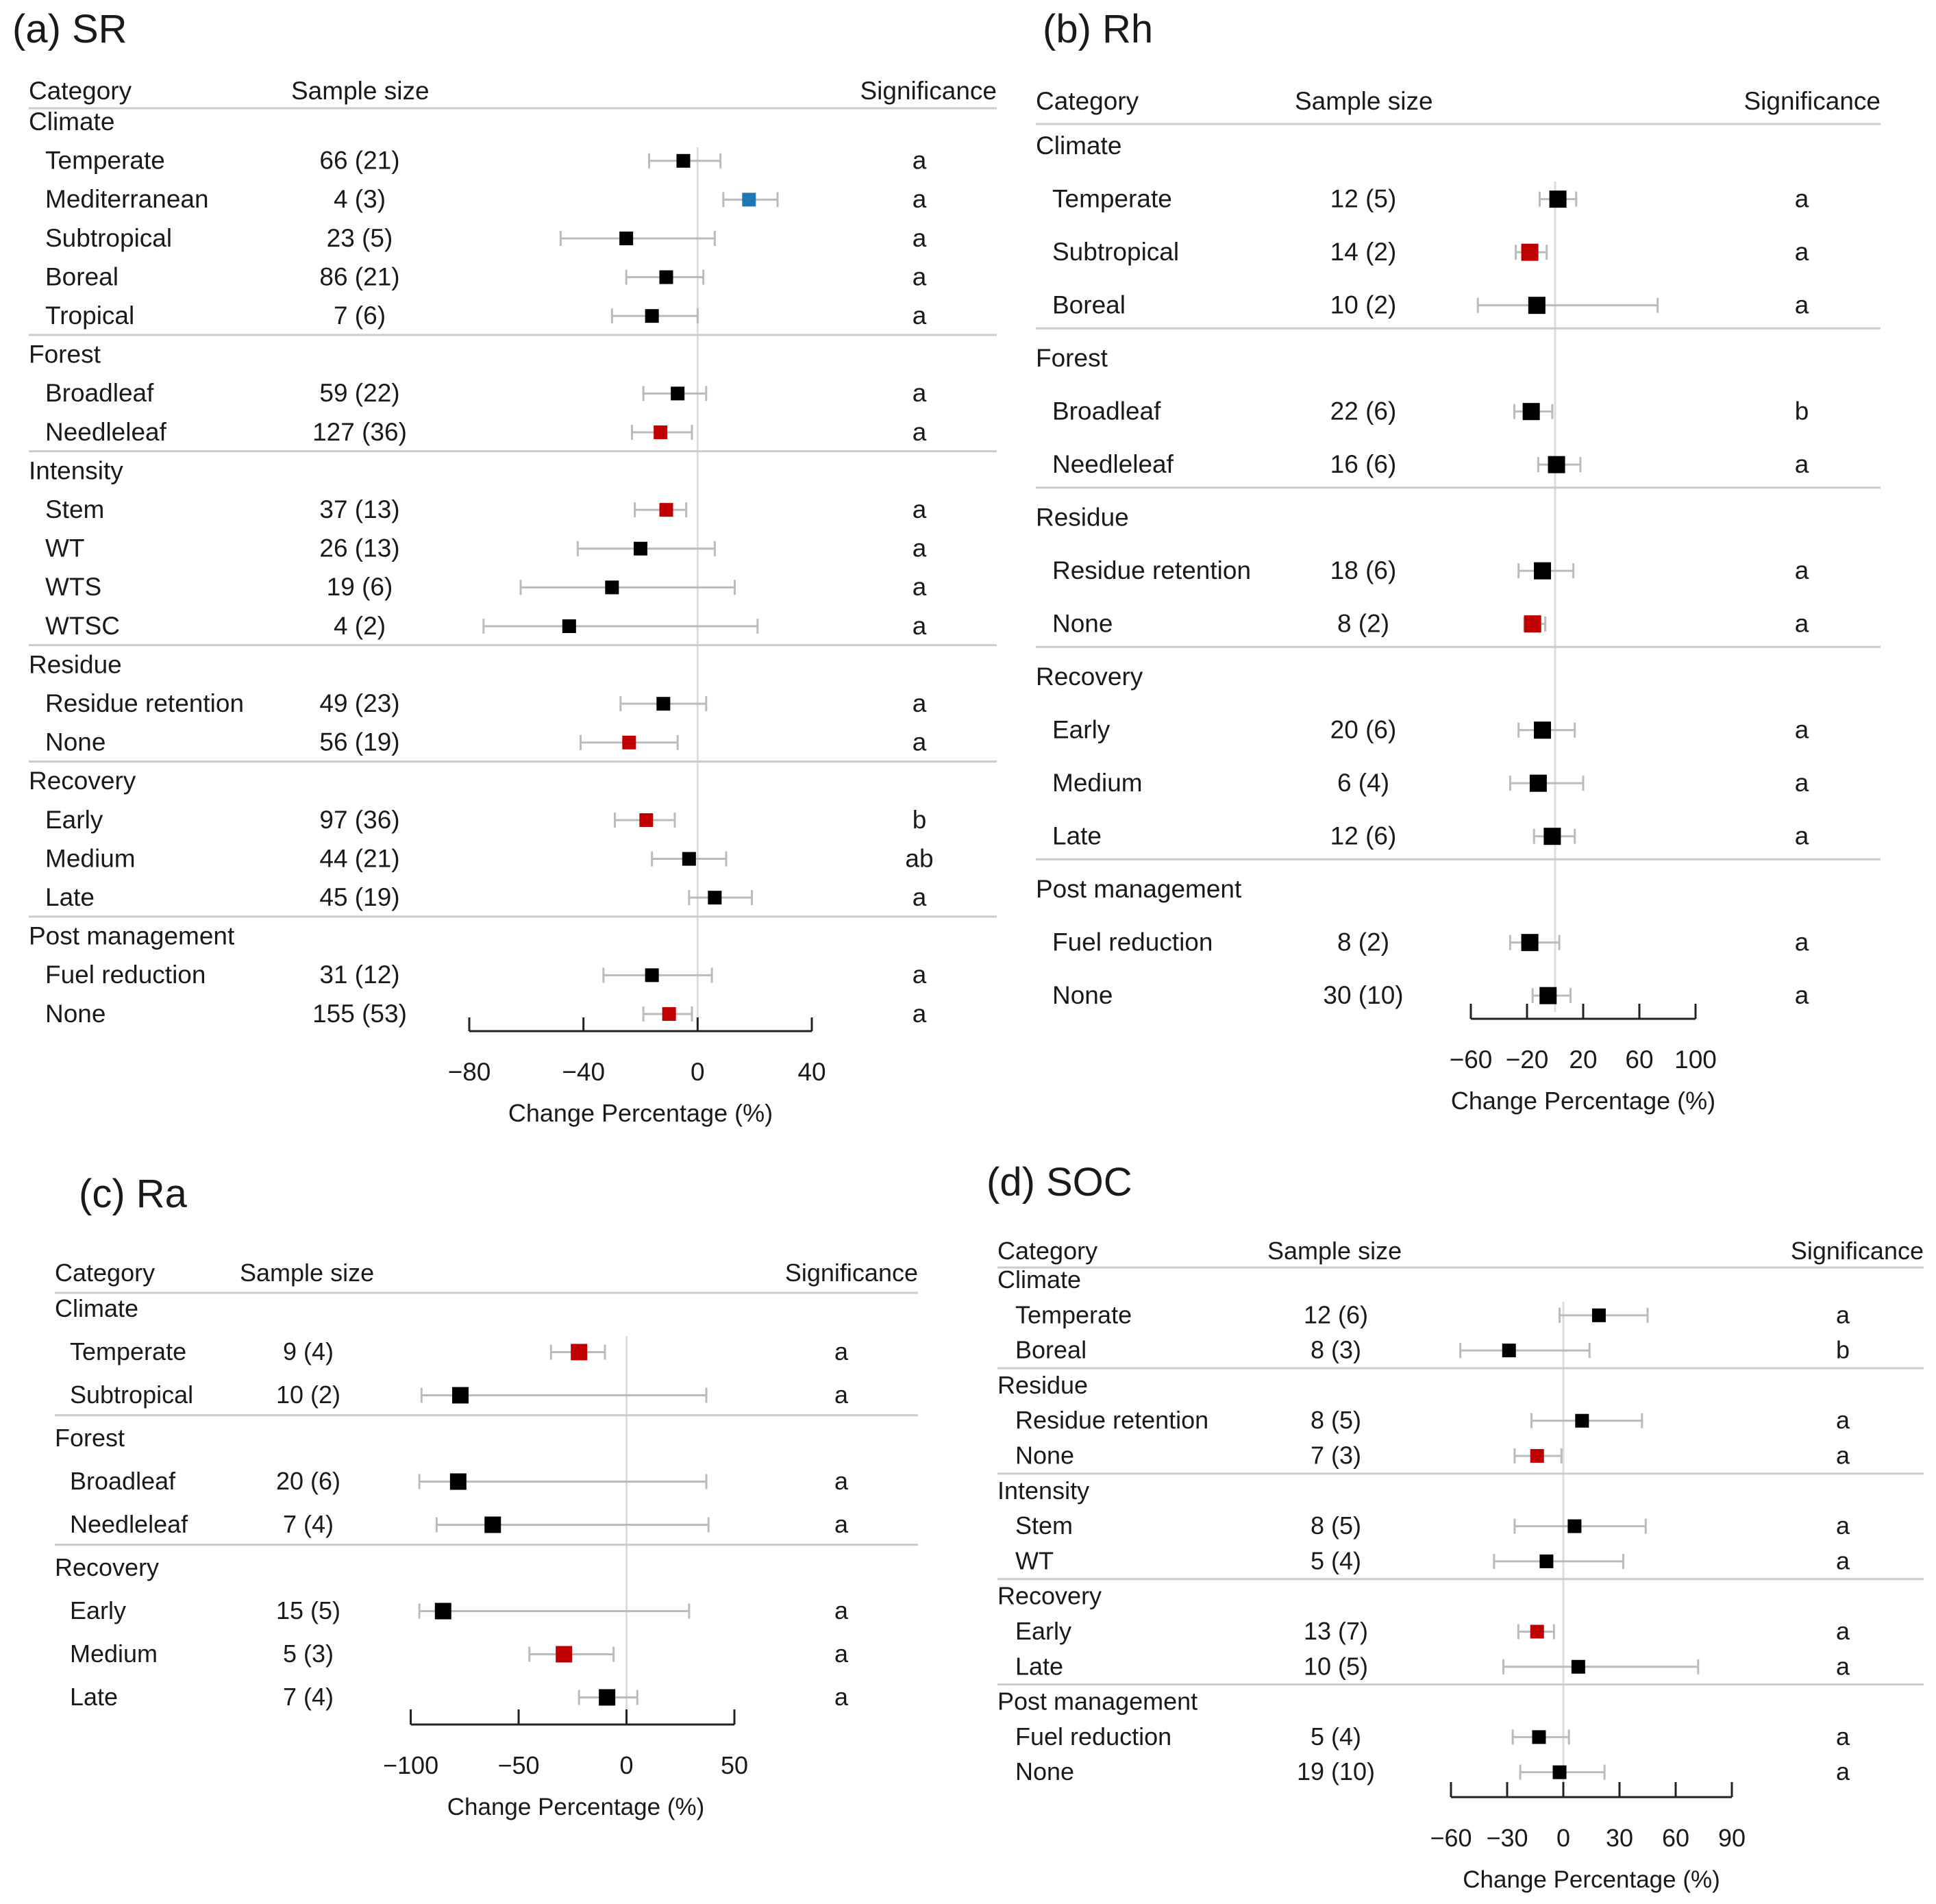 The height and width of the screenshot is (1904, 1936). Describe the element at coordinates (1363, 464) in the screenshot. I see `row-sample-size: 16 (6)` at that location.